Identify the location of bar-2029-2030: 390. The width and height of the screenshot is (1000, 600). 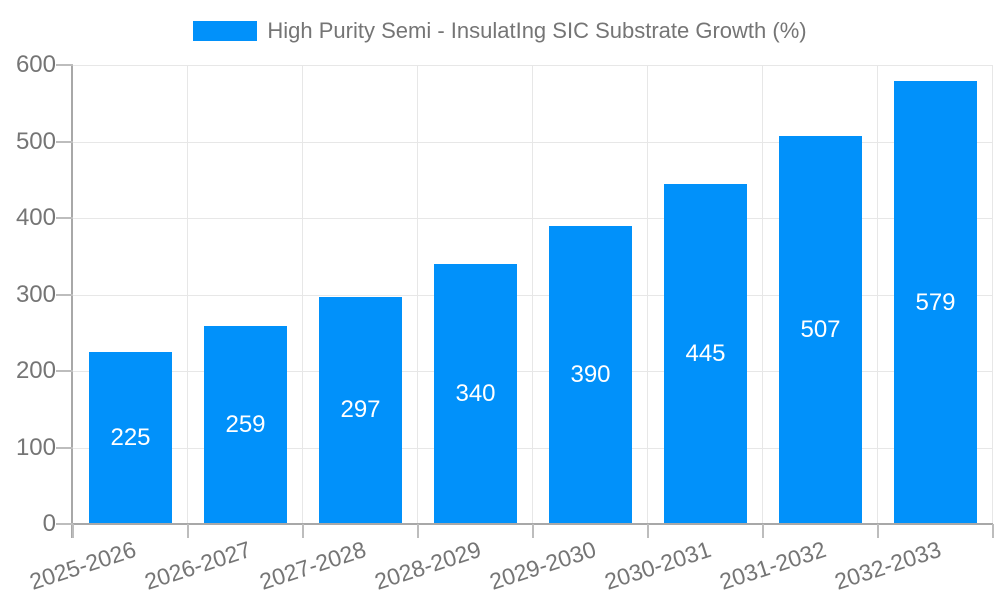
(590, 374).